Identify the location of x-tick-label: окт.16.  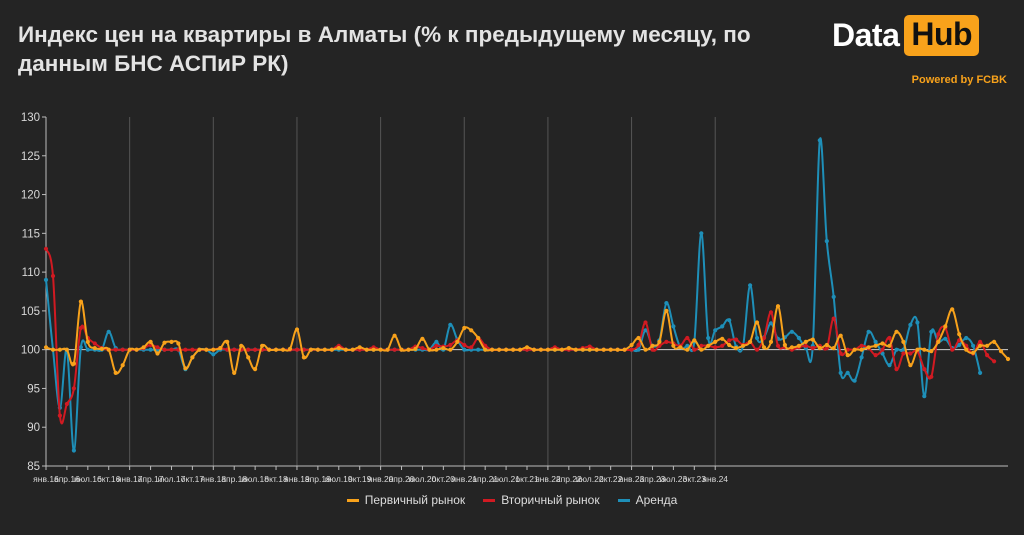
(109, 479).